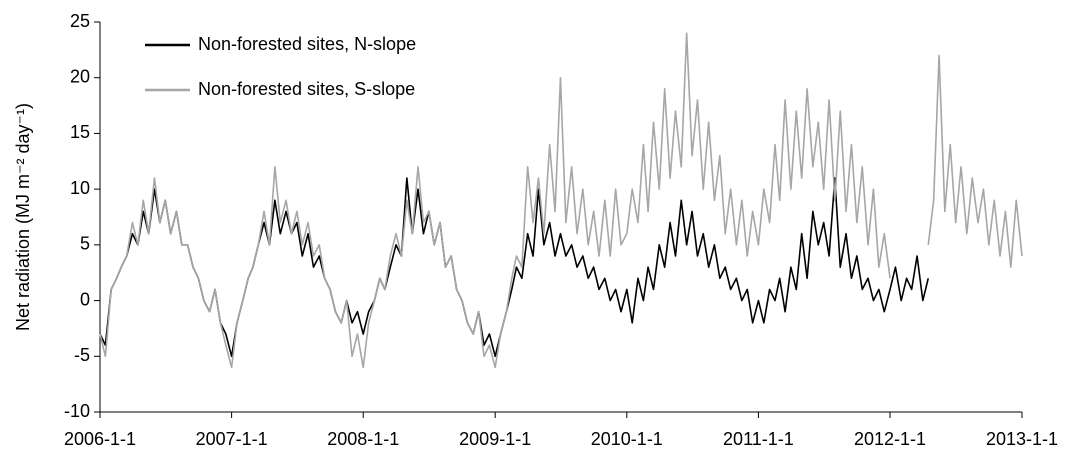 The image size is (1068, 452). Describe the element at coordinates (80, 21) in the screenshot. I see `y-tick-label: 25` at that location.